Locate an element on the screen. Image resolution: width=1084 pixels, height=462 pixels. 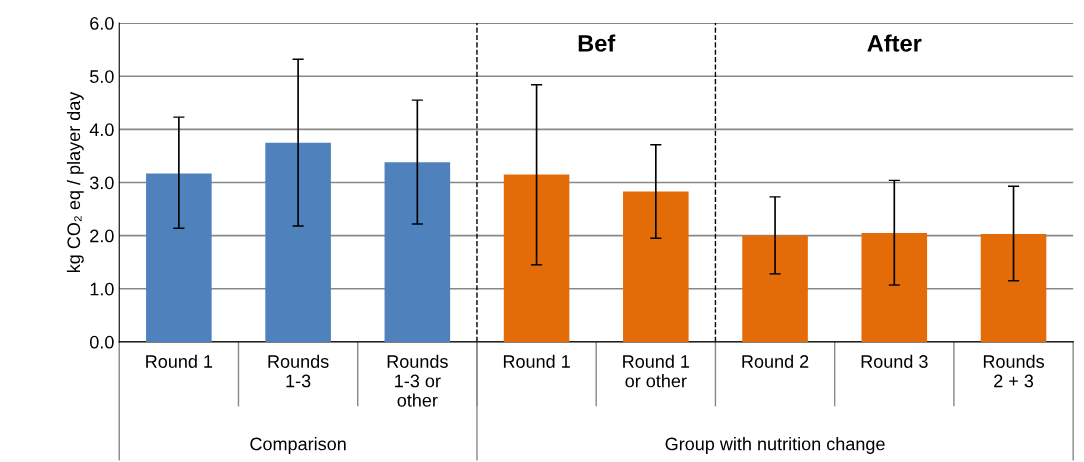
x-tick-label: Rounds 2 + 3 is located at coordinates (1014, 371).